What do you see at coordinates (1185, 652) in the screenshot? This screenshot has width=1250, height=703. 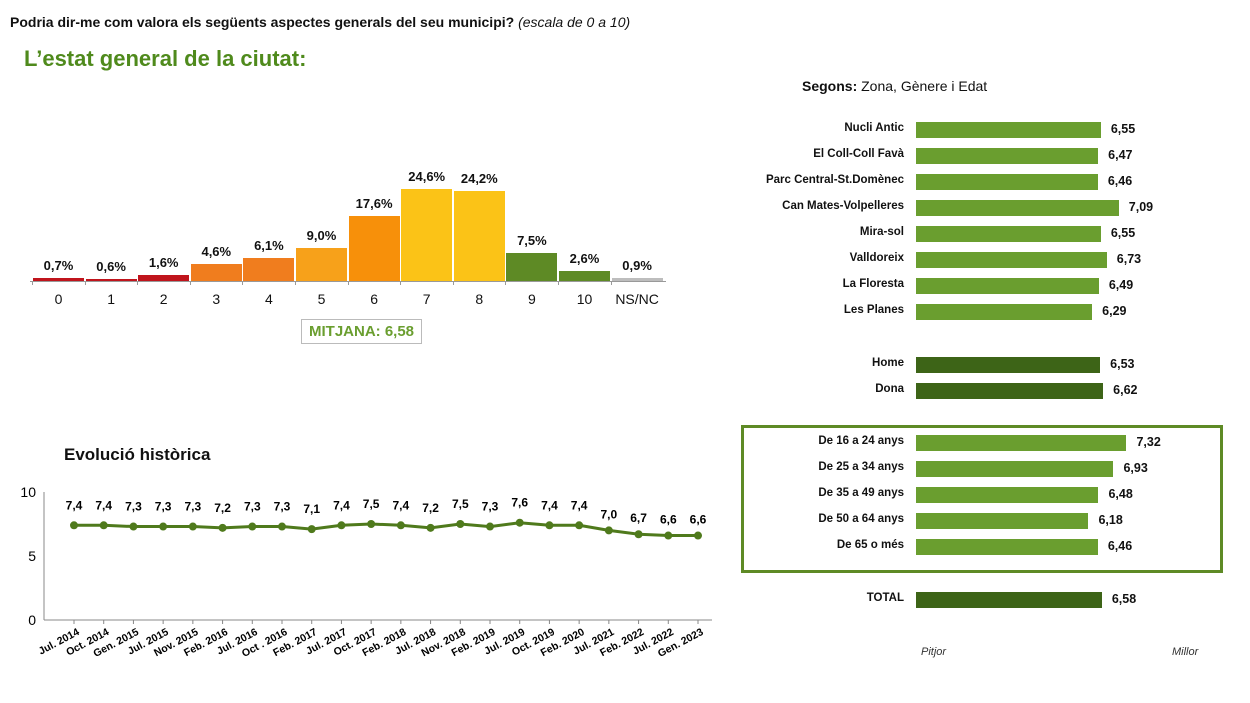 I see `axis-right-label: Millor` at bounding box center [1185, 652].